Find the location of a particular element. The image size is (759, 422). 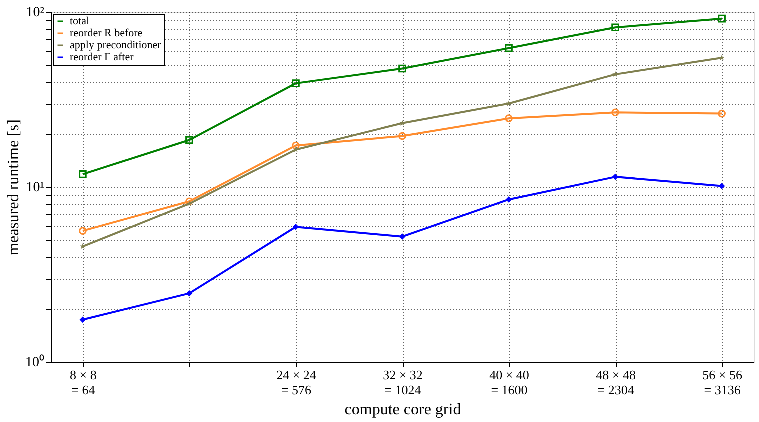

x-tick-label: 48 × 48 = 2304 is located at coordinates (616, 383).